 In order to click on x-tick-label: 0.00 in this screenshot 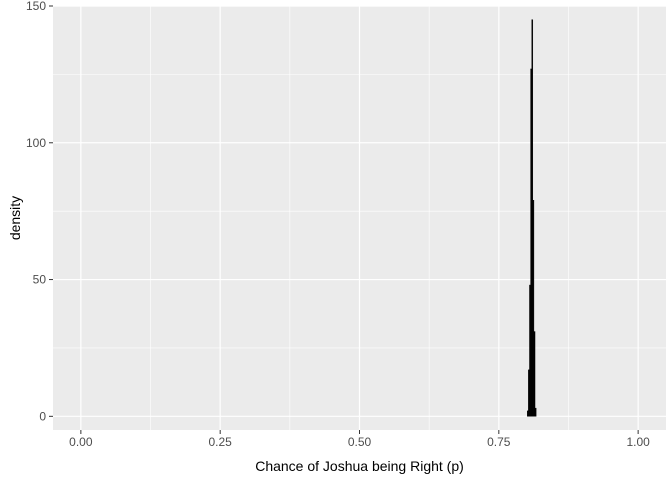, I will do `click(81, 442)`.